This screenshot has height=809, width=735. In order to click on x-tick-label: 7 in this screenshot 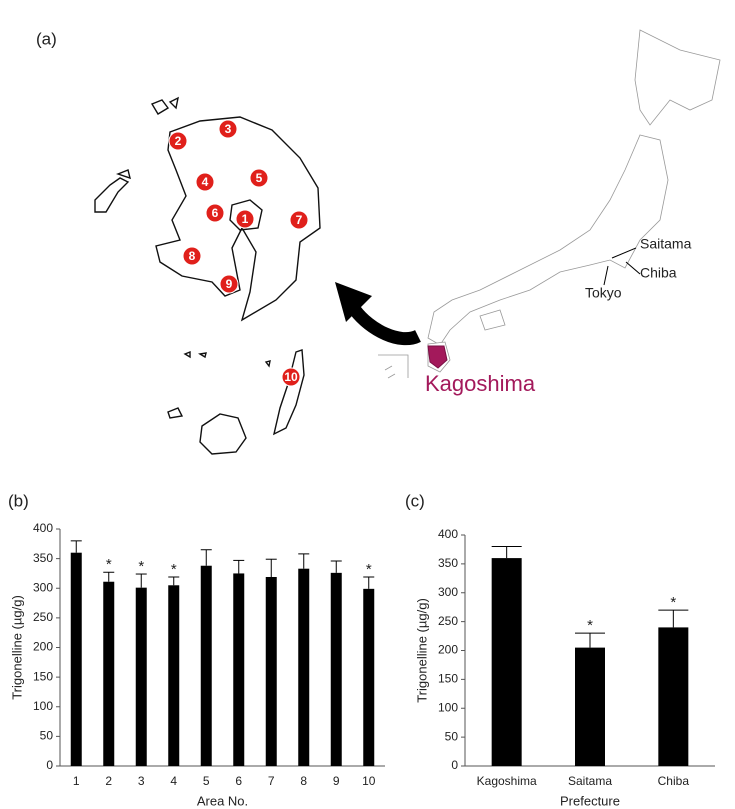, I will do `click(271, 781)`.